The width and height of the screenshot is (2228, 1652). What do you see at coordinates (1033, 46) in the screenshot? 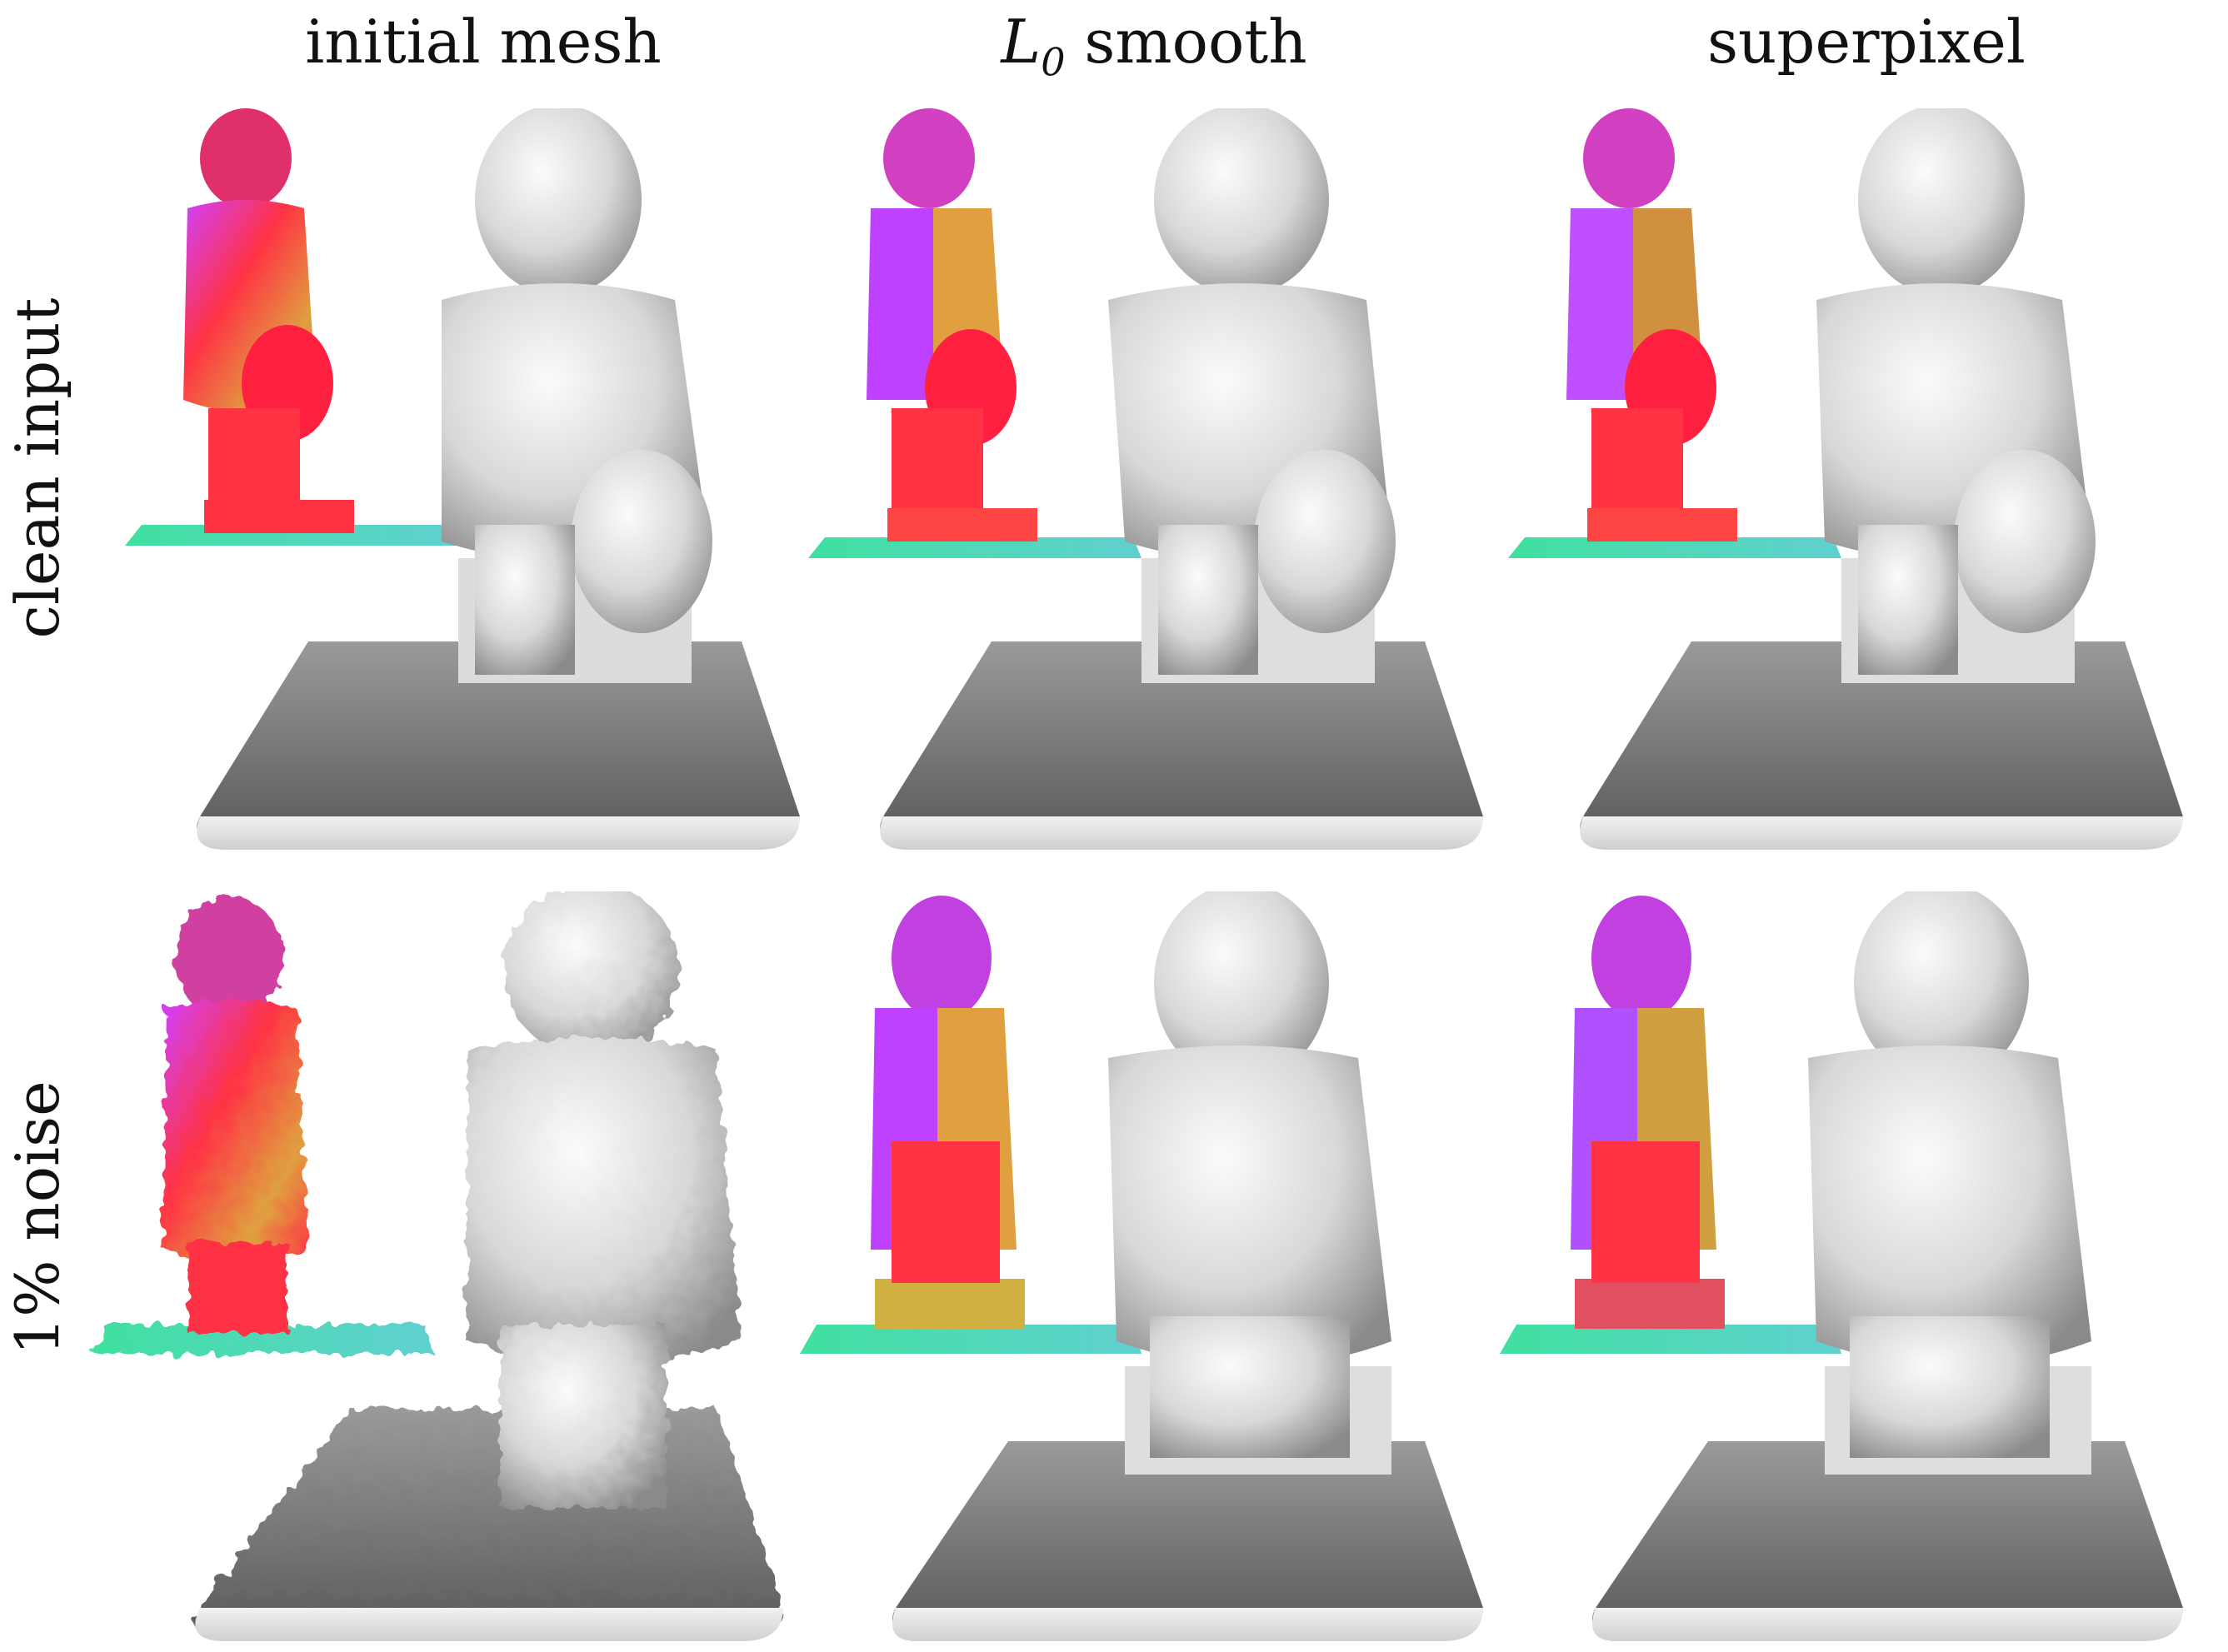
I see `l0-symbol: L0` at bounding box center [1033, 46].